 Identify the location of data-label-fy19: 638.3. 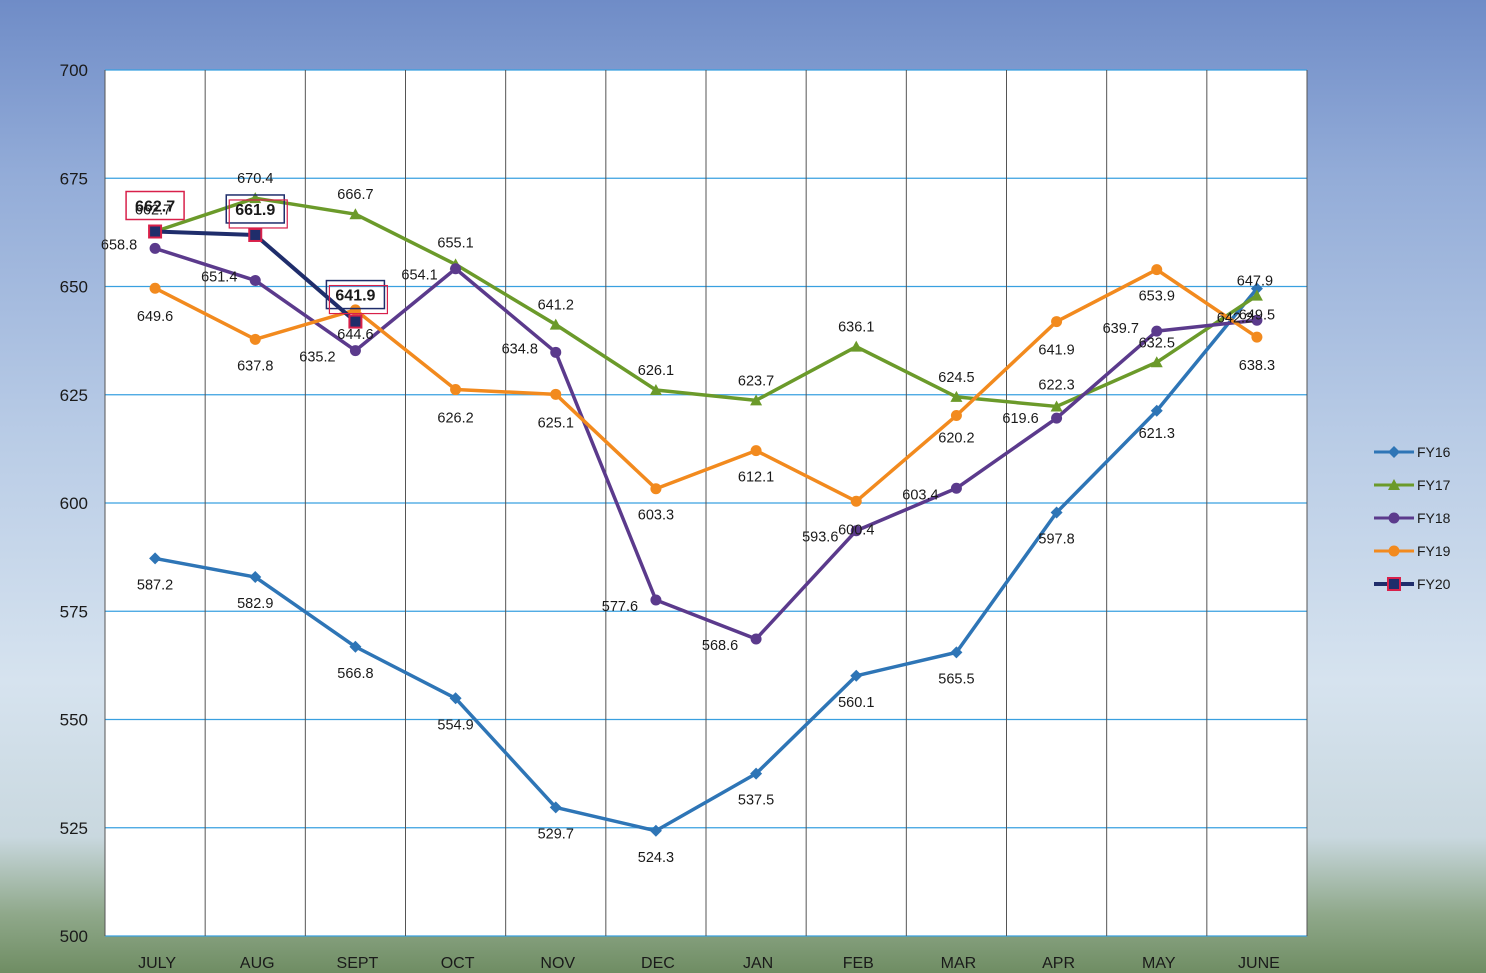
(1257, 366).